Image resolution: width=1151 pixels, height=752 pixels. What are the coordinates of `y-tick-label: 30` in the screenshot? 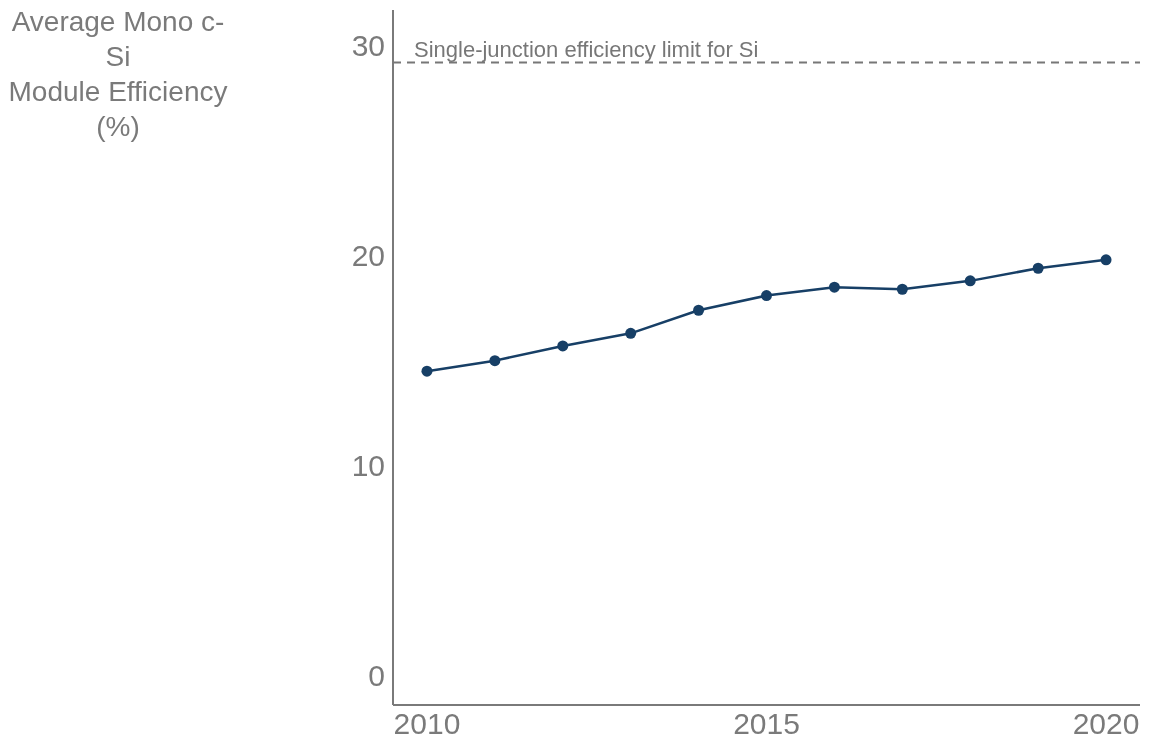 It's located at (368, 46).